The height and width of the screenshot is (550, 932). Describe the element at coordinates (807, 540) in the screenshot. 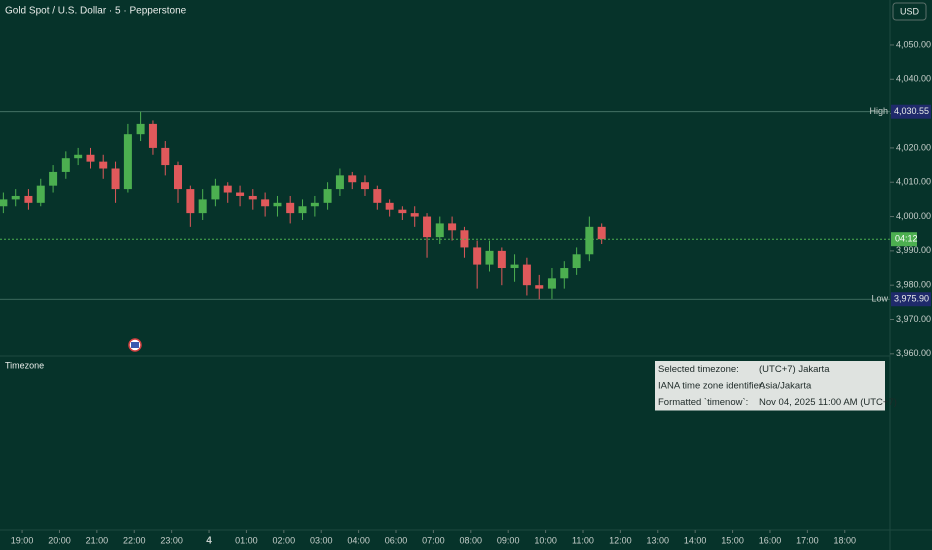

I see `x-tick-label: 17:00` at that location.